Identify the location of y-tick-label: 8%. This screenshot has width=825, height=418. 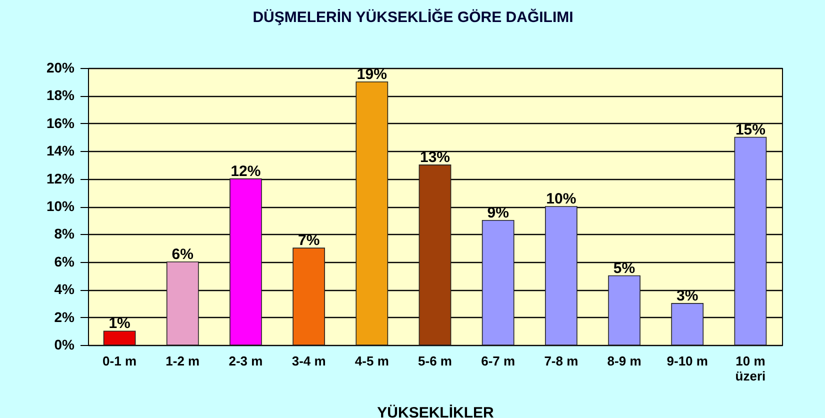
(65, 234).